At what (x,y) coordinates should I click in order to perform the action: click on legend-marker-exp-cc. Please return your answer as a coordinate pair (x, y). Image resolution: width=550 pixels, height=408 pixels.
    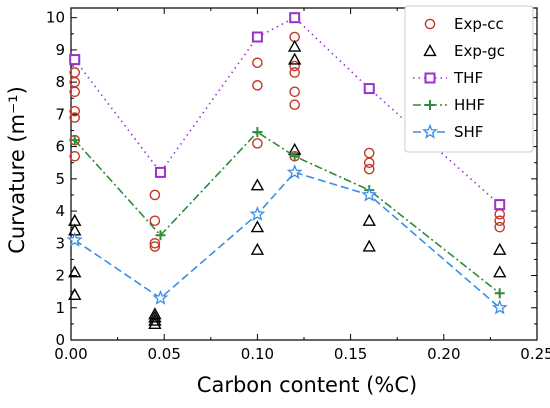
    Looking at the image, I should click on (430, 24).